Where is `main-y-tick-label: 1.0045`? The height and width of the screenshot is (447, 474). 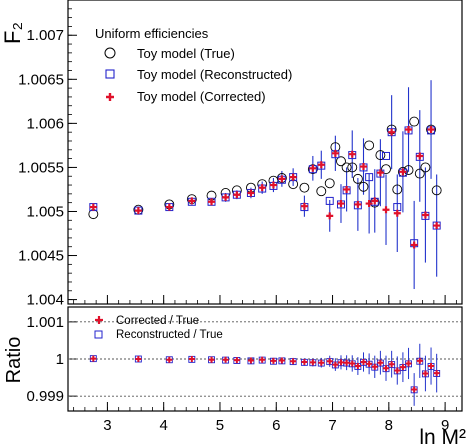 main-y-tick-label: 1.0045 is located at coordinates (41, 256).